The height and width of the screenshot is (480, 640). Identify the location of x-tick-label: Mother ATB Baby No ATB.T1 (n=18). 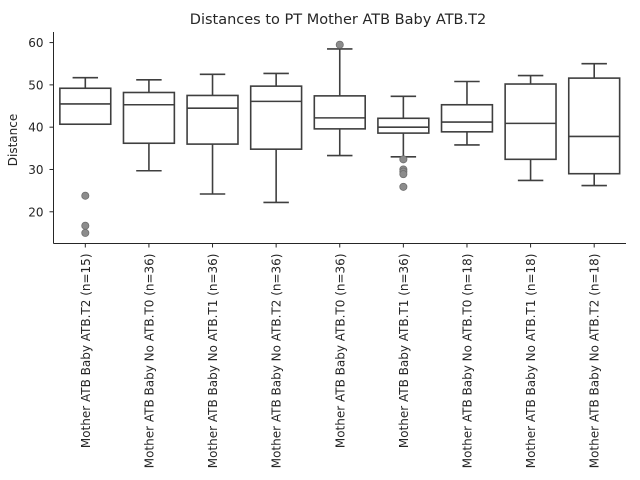
(531, 361).